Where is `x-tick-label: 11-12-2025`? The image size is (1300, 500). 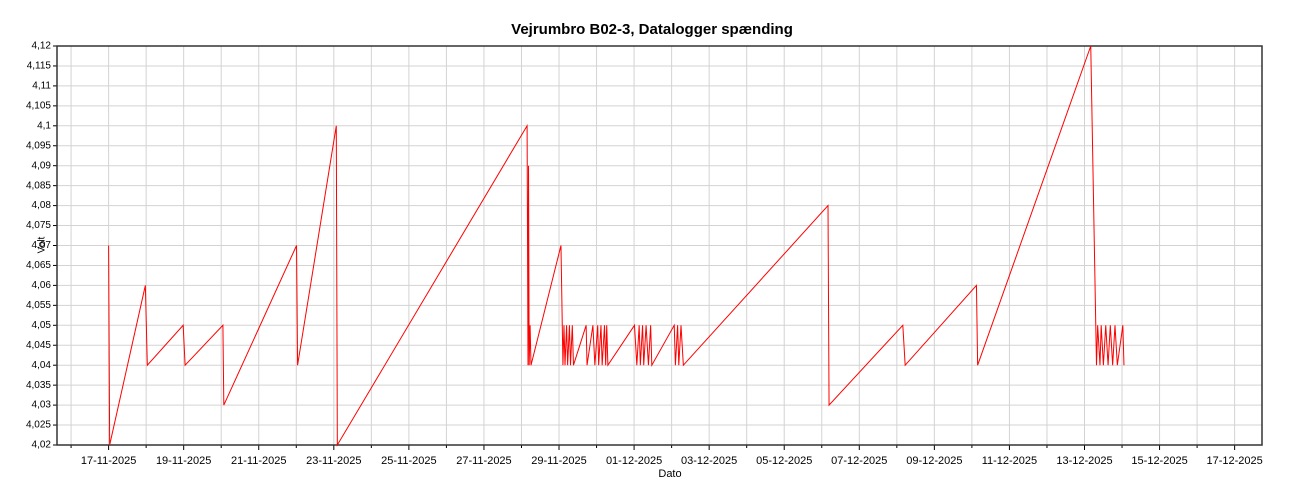
x-tick-label: 11-12-2025 is located at coordinates (1009, 461).